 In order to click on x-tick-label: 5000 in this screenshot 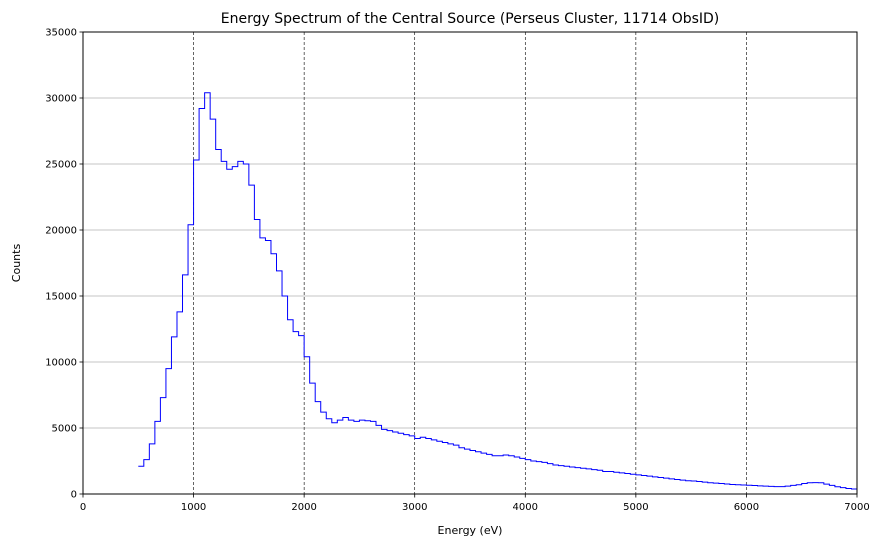, I will do `click(635, 507)`.